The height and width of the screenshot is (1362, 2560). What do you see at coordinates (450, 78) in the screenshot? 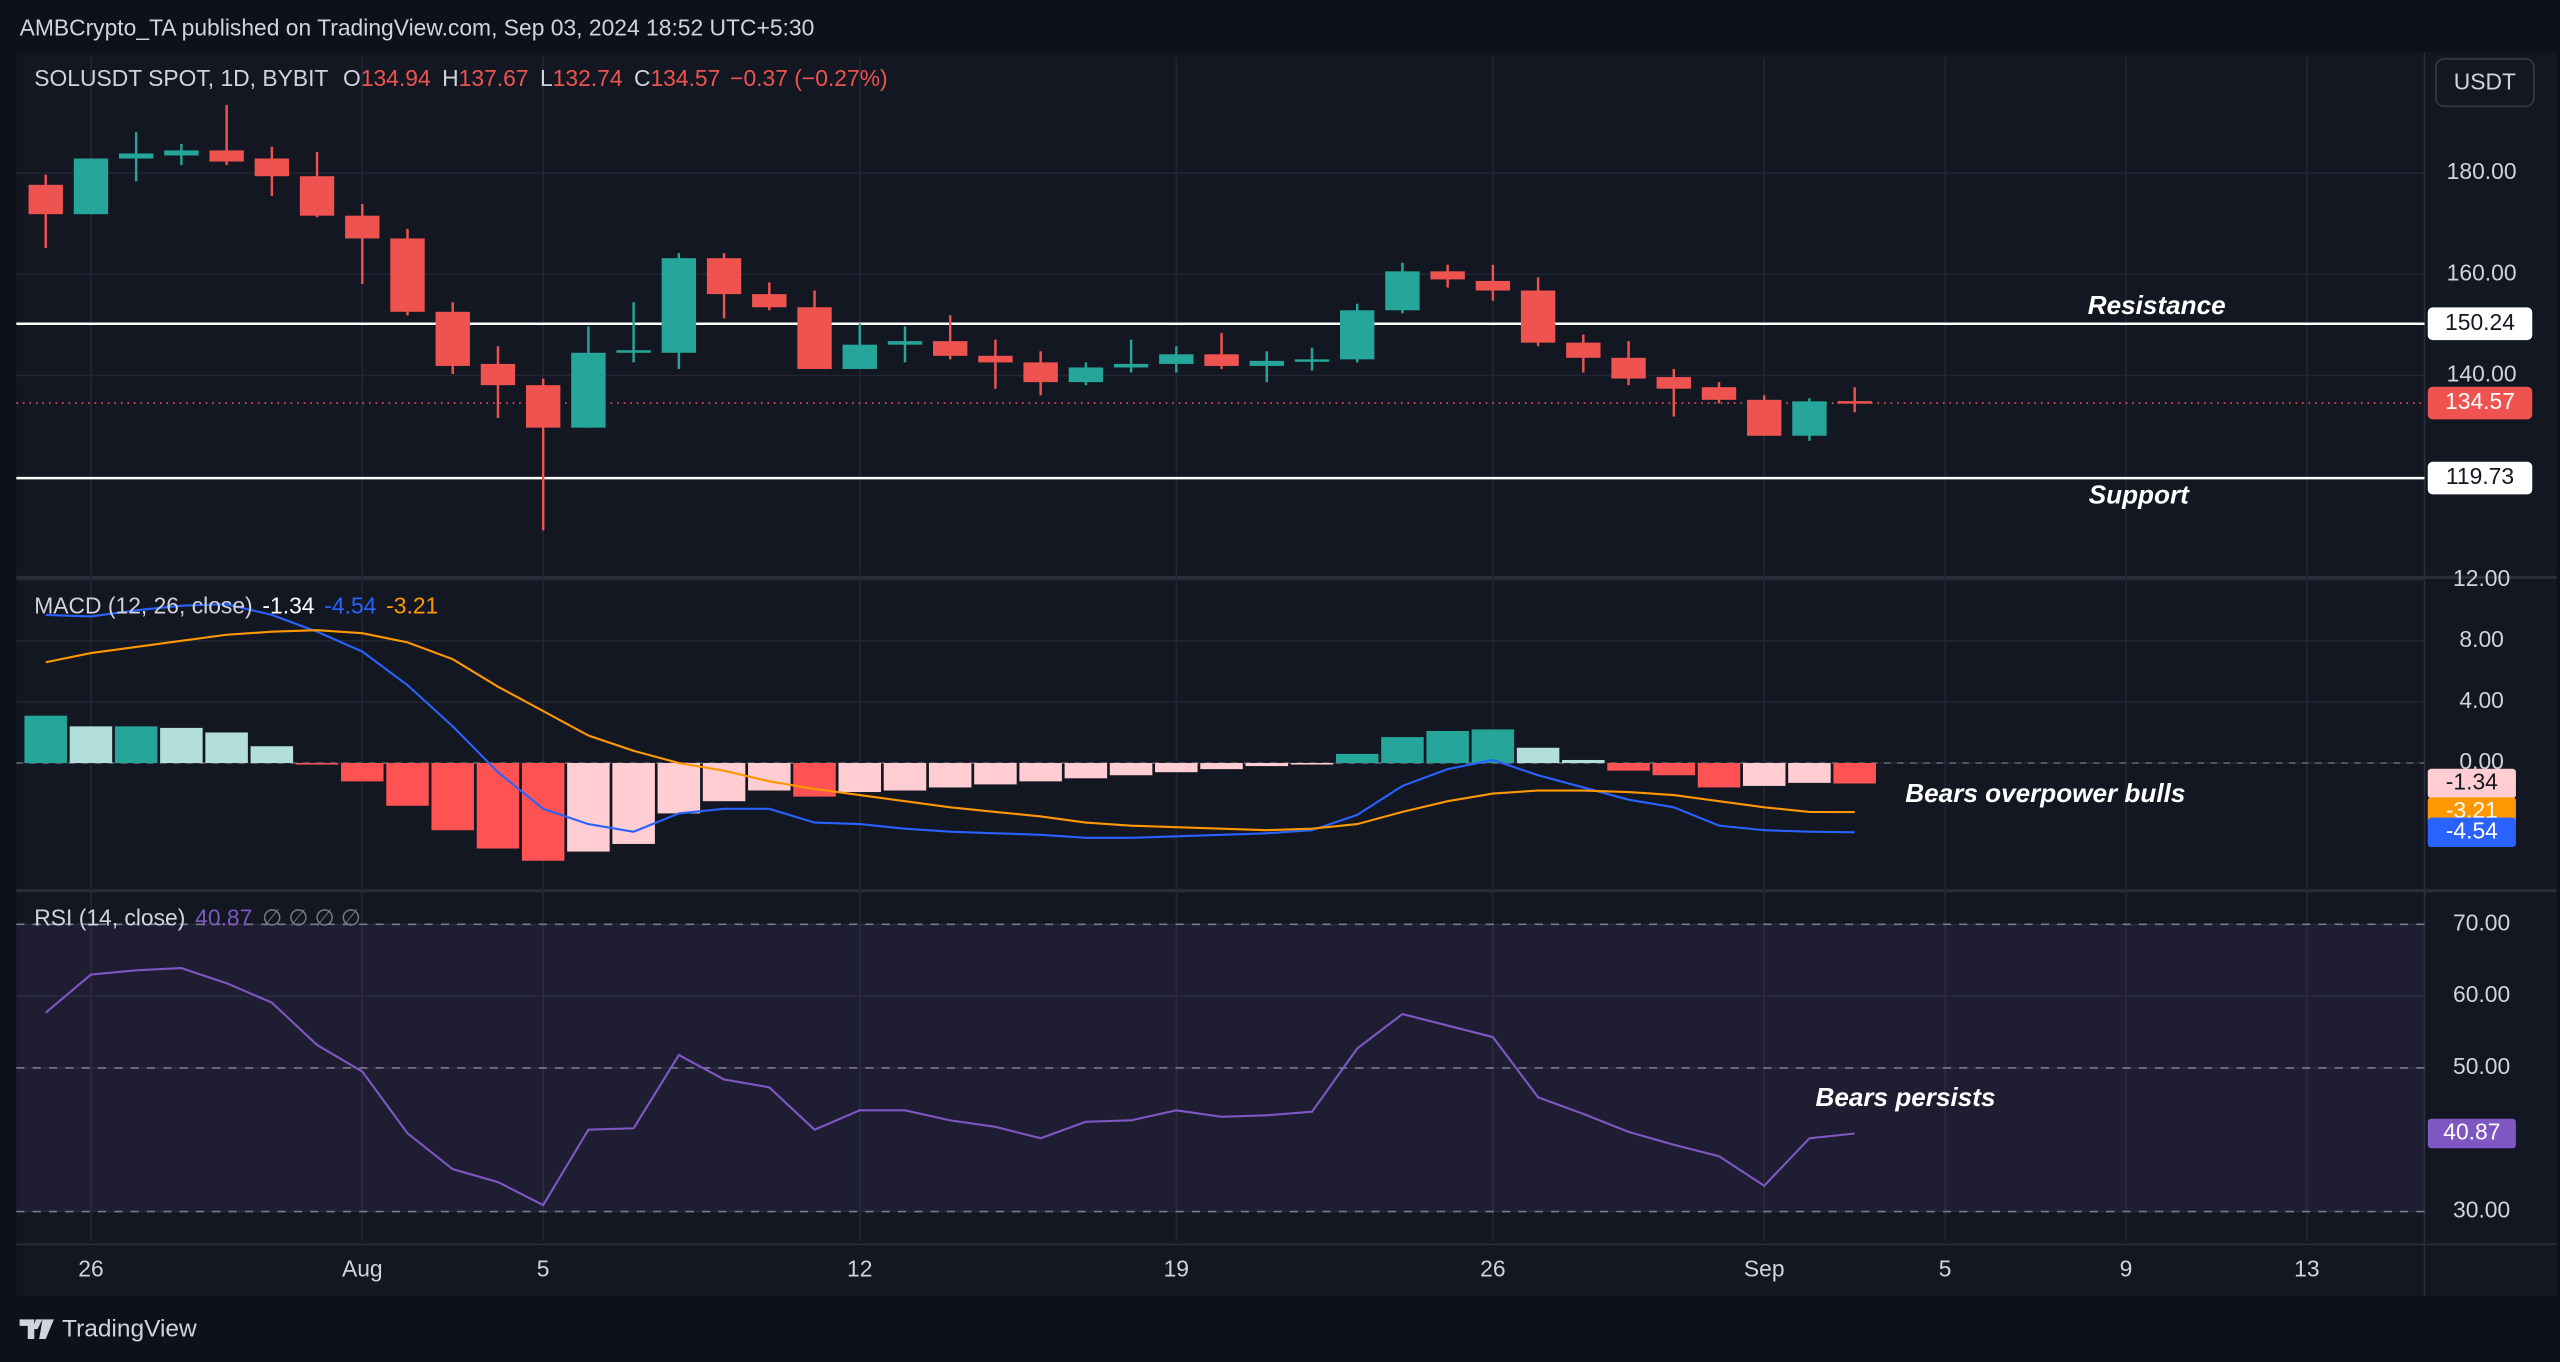
I see `ohlc-label: H` at bounding box center [450, 78].